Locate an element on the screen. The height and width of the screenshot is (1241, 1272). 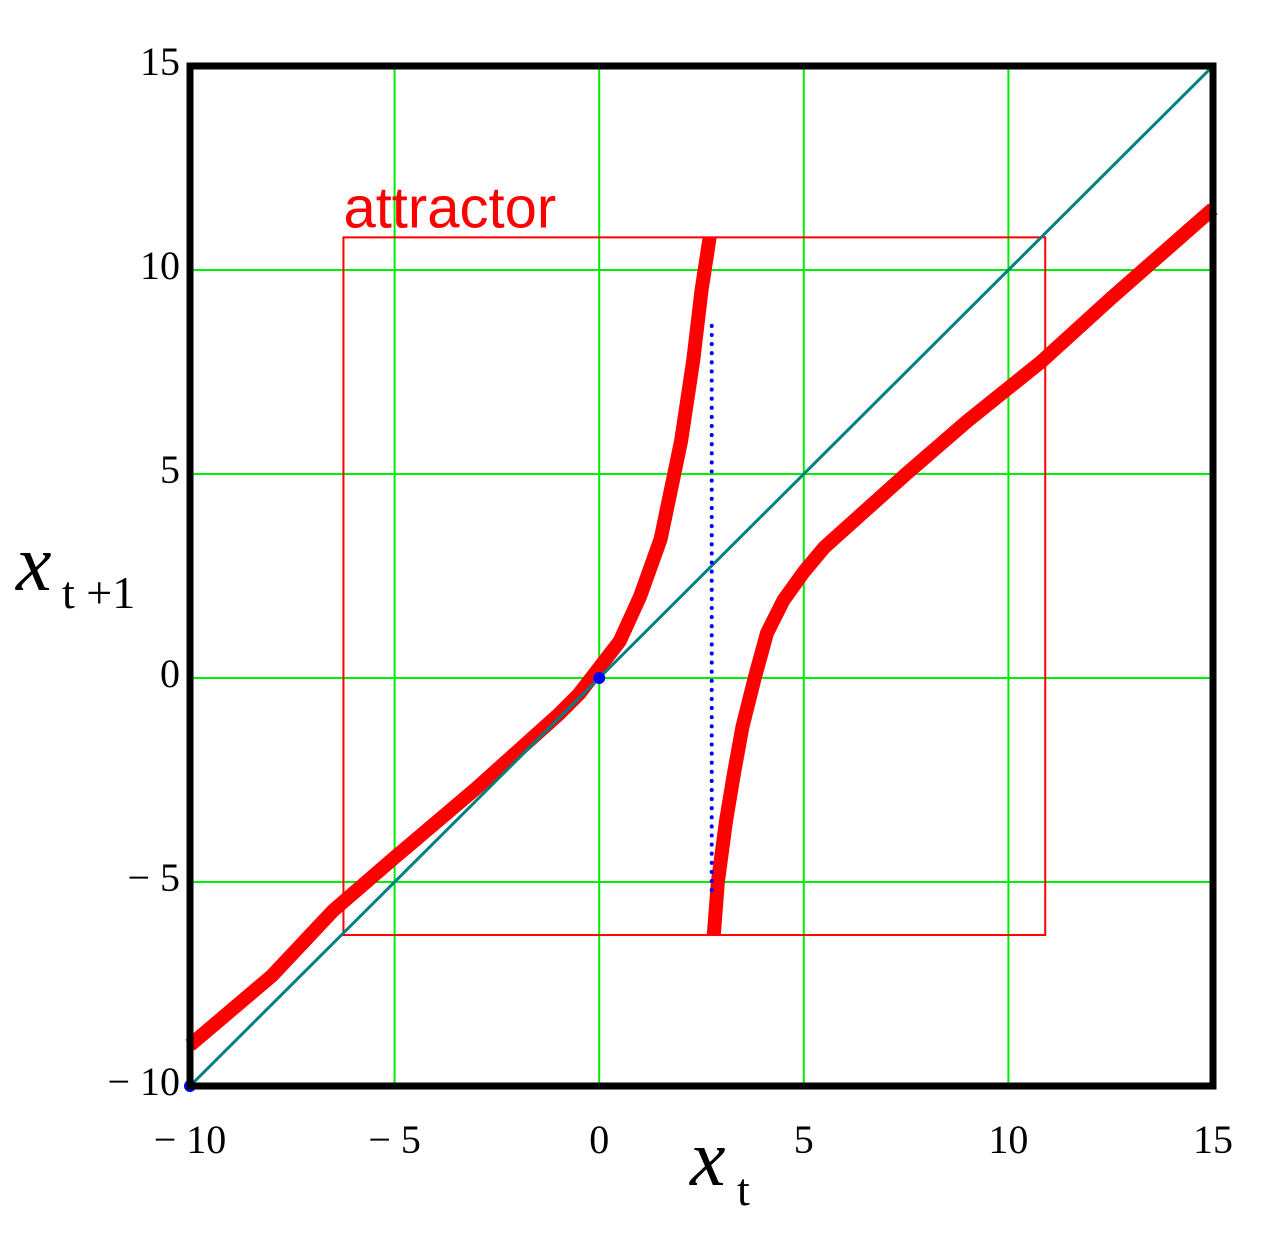
y-tick-label: 10 is located at coordinates (160, 265).